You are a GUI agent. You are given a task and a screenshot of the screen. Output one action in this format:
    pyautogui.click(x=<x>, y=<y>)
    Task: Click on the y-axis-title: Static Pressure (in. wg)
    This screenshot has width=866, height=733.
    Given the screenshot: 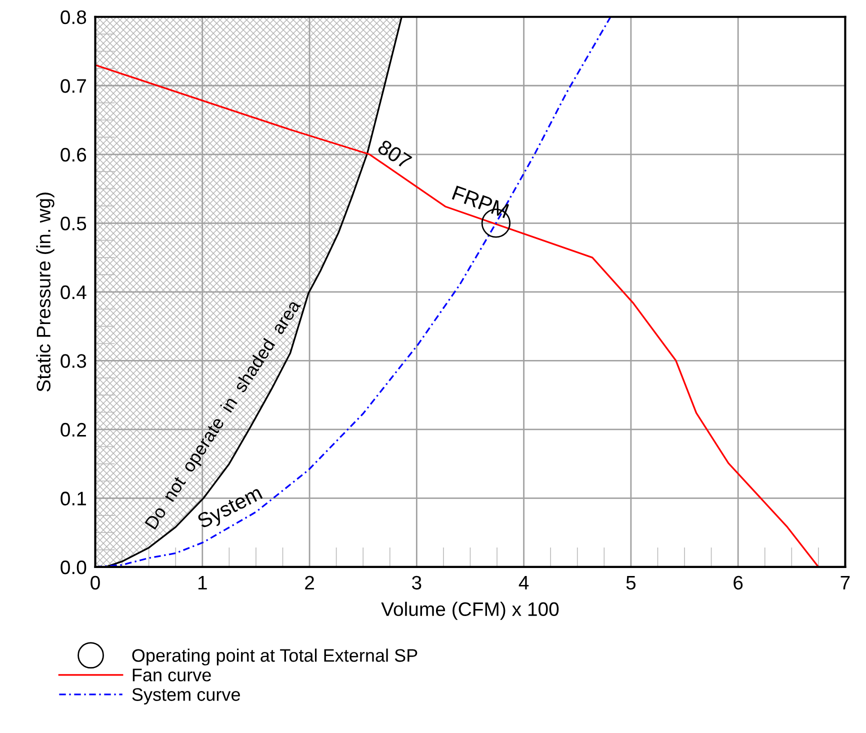 What is the action you would take?
    pyautogui.click(x=45, y=292)
    